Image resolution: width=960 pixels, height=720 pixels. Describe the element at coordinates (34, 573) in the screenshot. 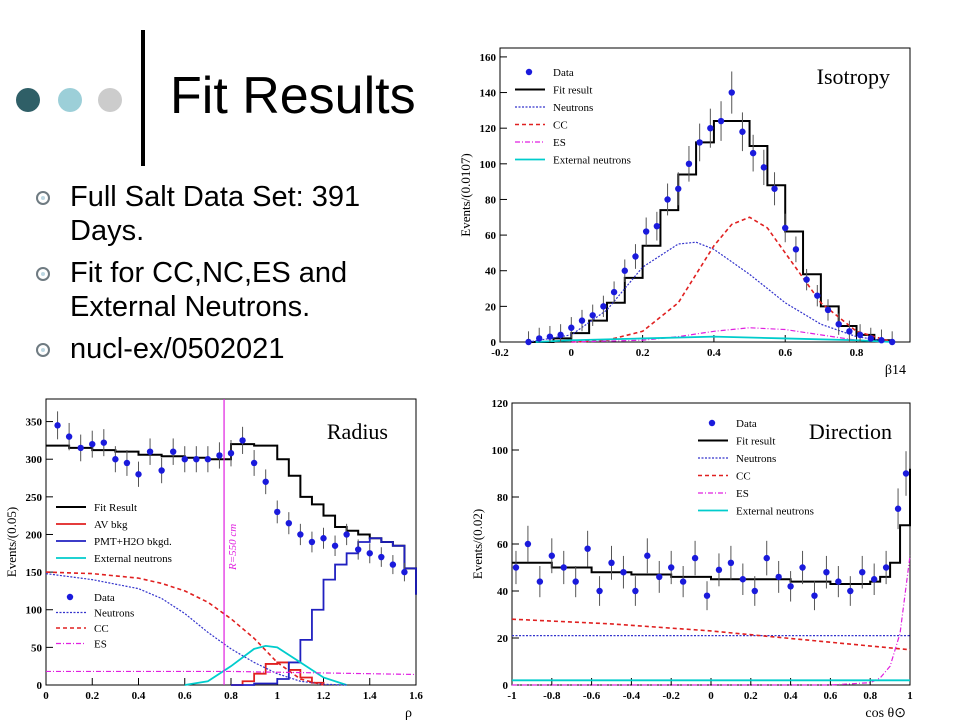

I see `y-tick-label: 150` at that location.